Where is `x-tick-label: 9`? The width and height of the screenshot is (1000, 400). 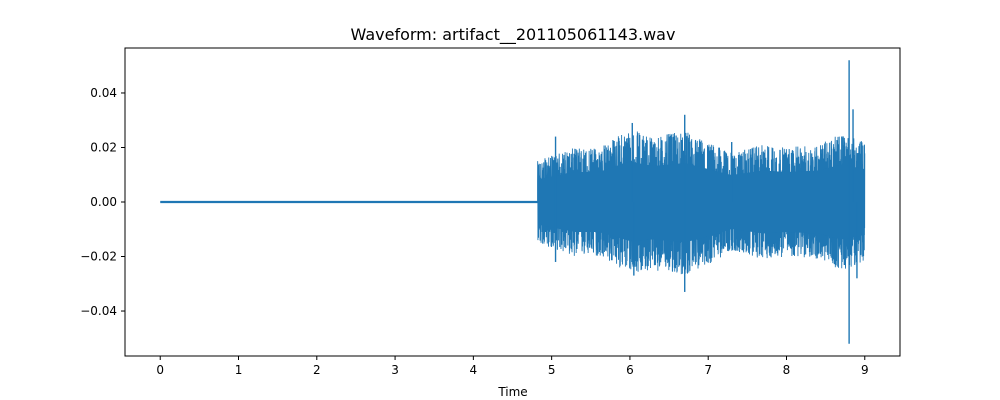 x-tick-label: 9 is located at coordinates (865, 370).